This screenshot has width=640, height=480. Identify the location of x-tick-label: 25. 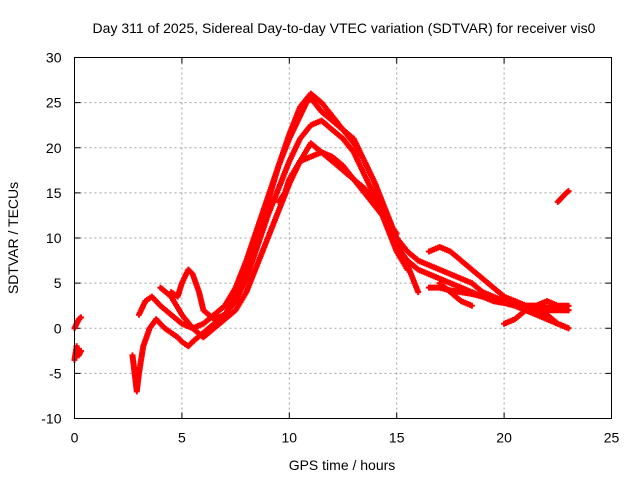
(612, 438).